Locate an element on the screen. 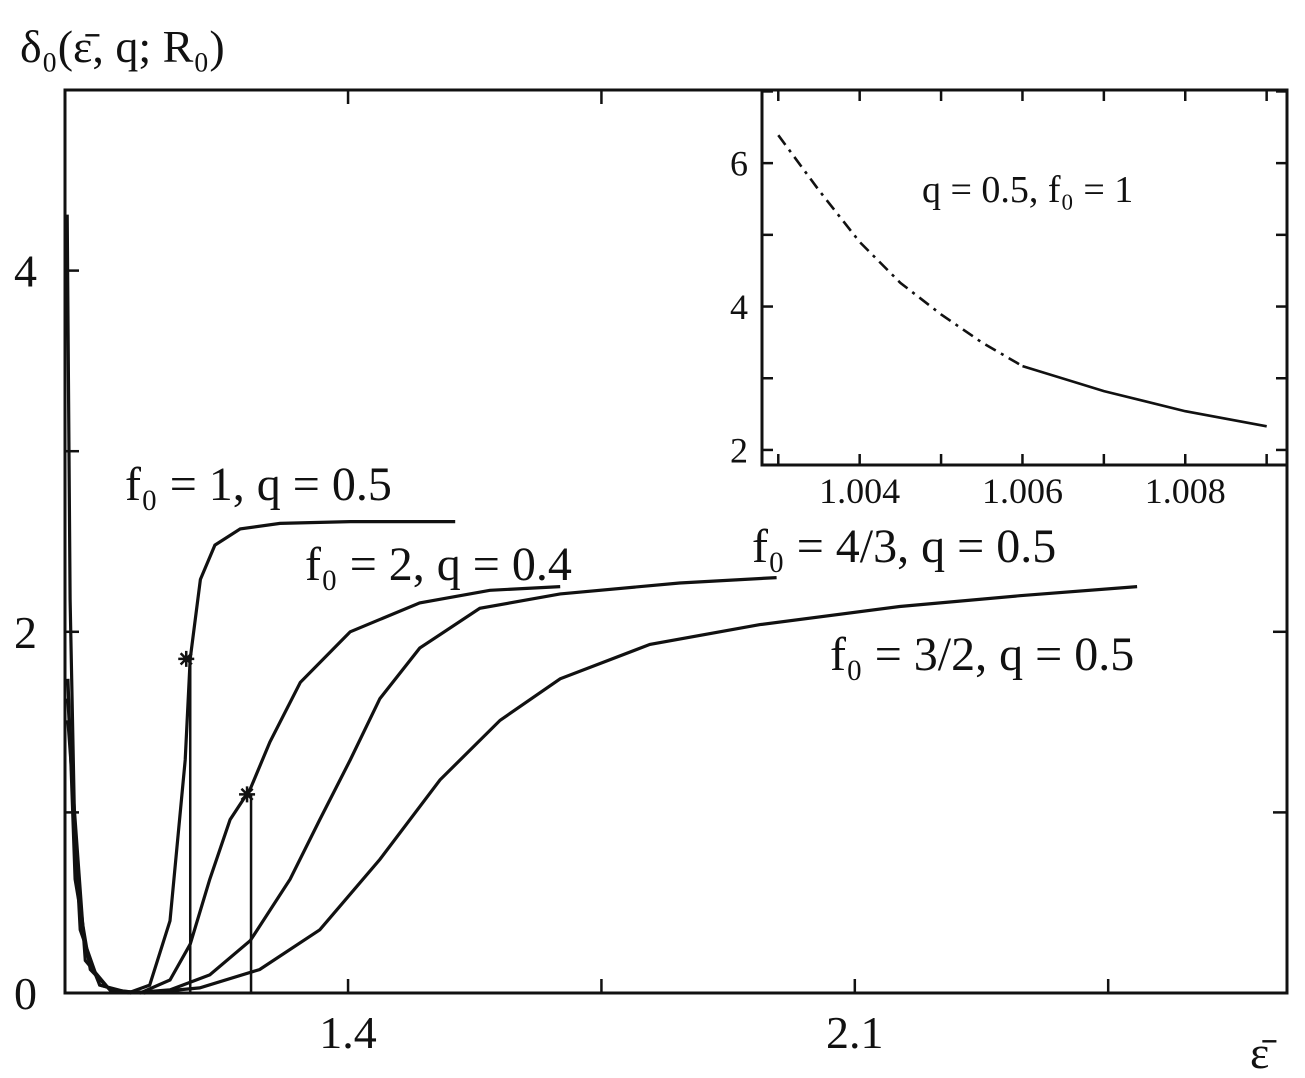 The height and width of the screenshot is (1078, 1305). x-tick-label: 1.008 is located at coordinates (1185, 491).